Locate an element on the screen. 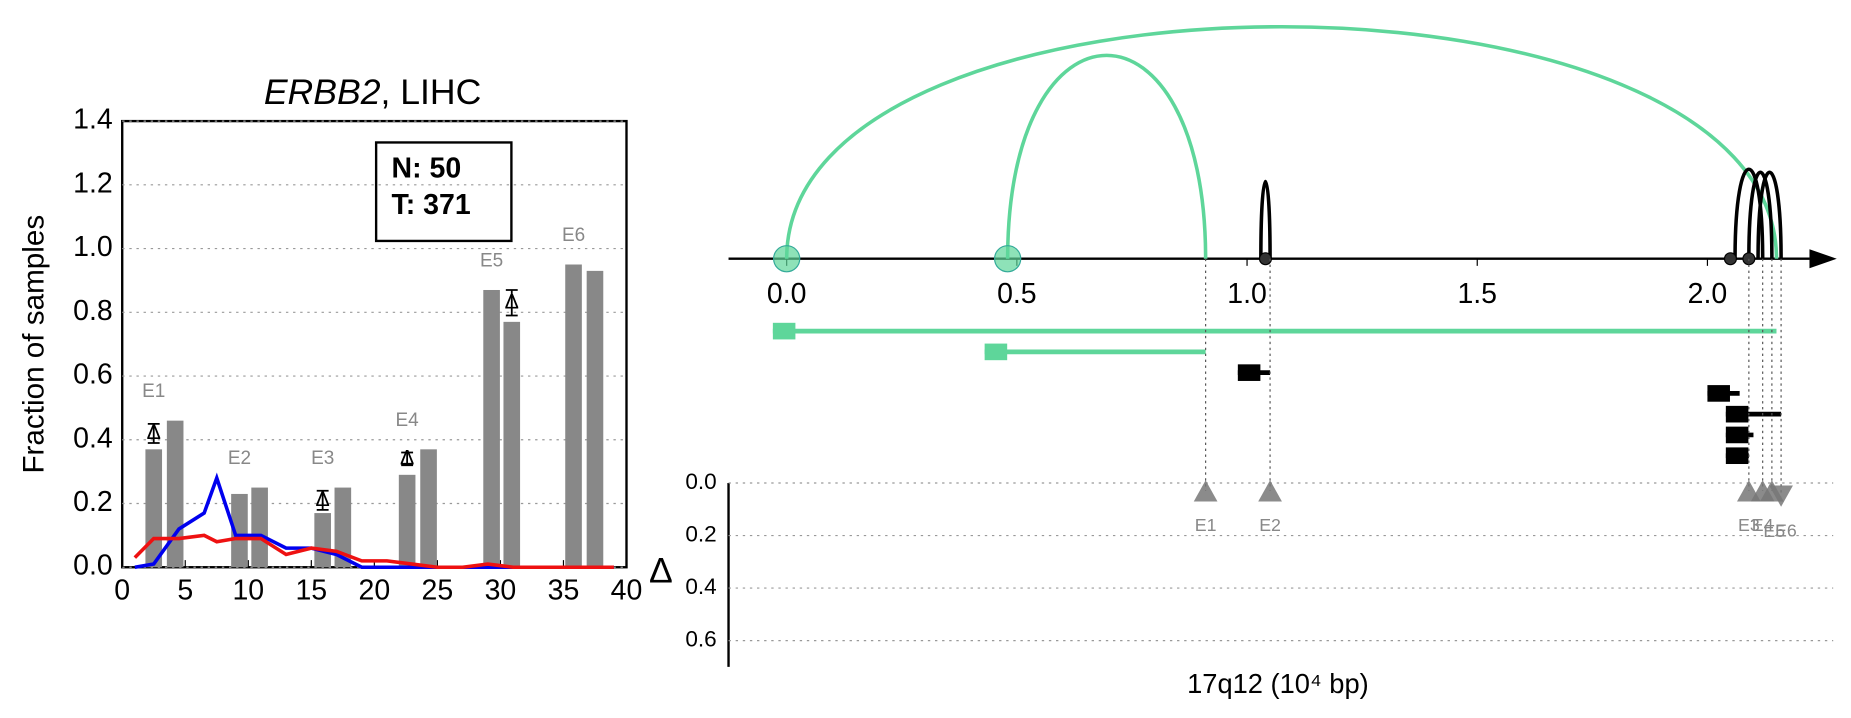 This screenshot has height=718, width=1851. y-tick-label: 0.8 is located at coordinates (93, 311).